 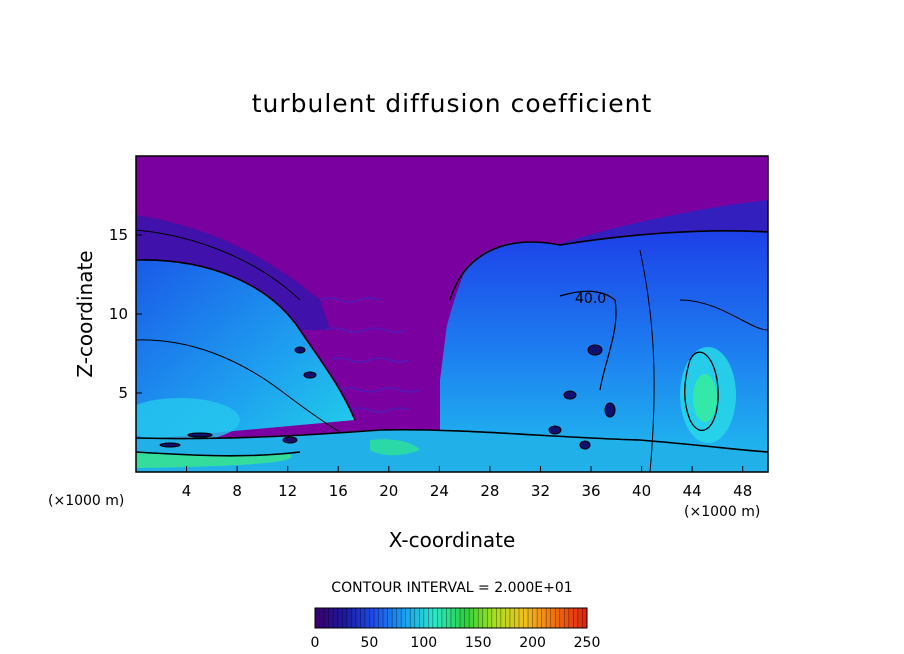 What do you see at coordinates (587, 643) in the screenshot?
I see `colorbar-tick-label: 250` at bounding box center [587, 643].